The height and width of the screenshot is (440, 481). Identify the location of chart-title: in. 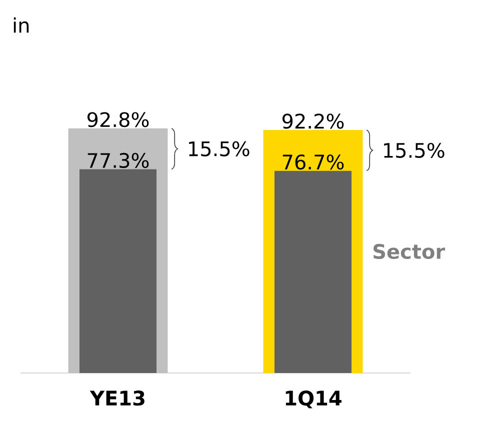
(21, 25).